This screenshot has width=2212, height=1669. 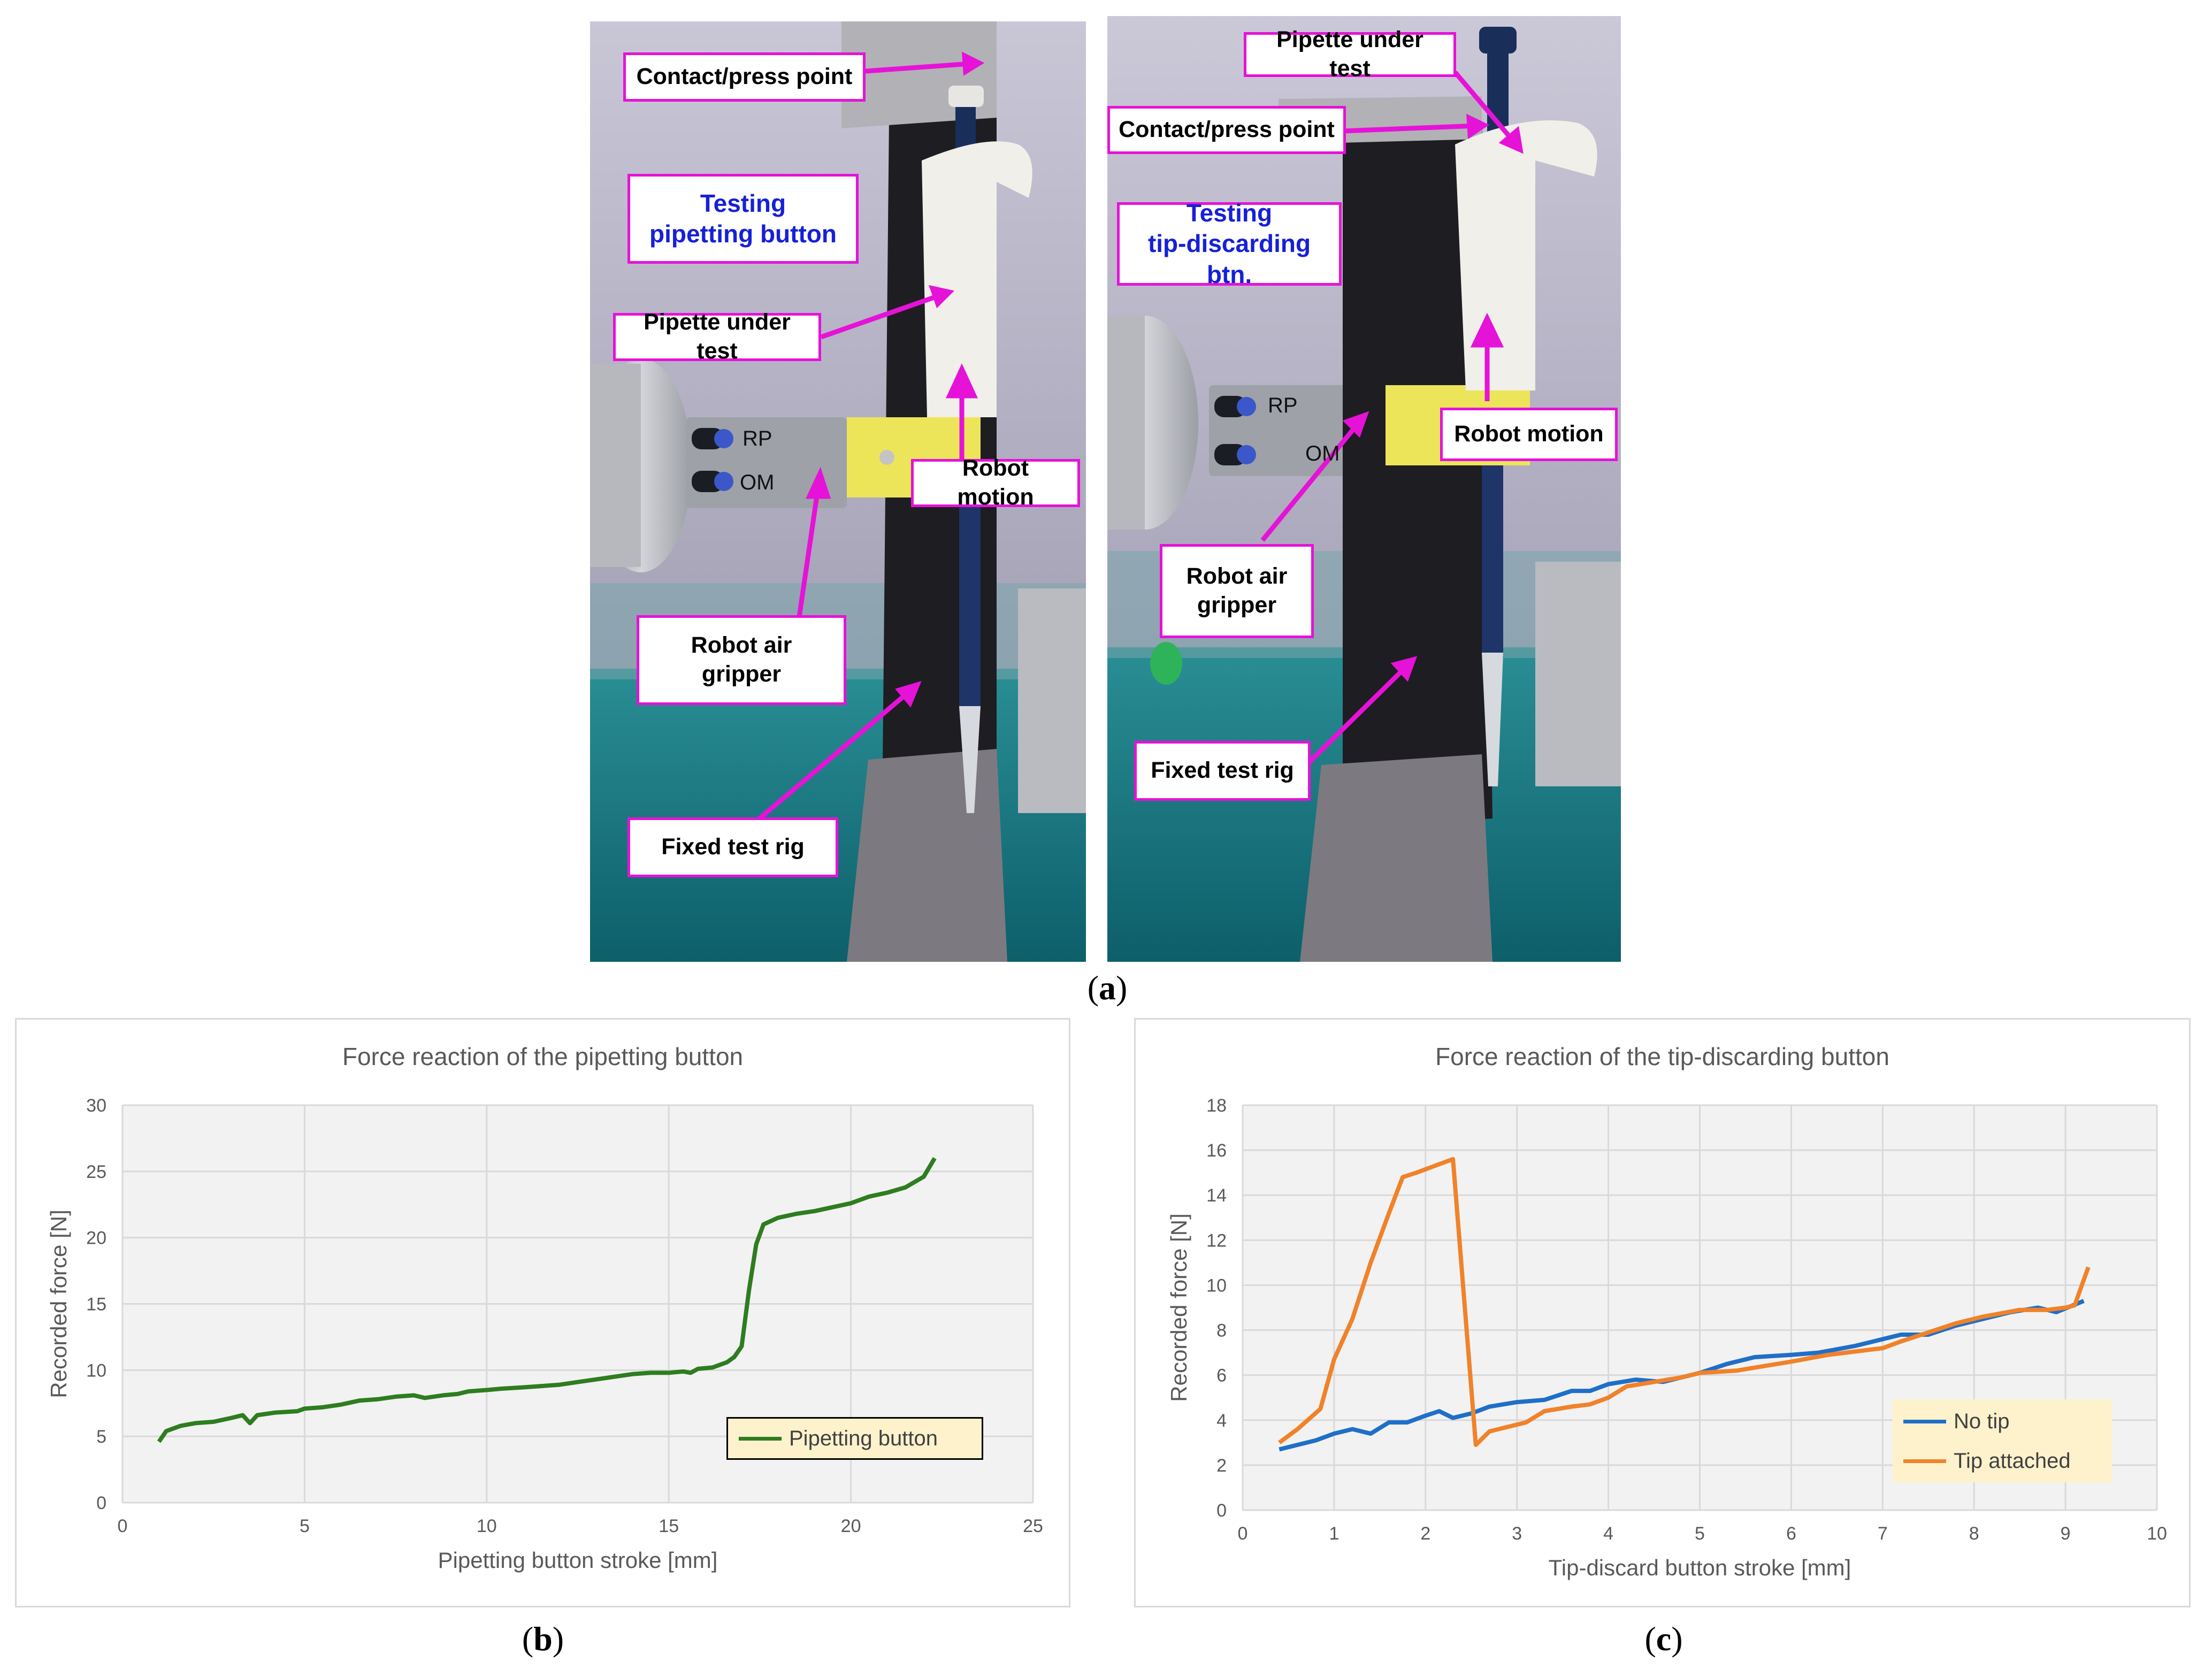 What do you see at coordinates (1425, 1533) in the screenshot?
I see `x-tick-label: 2` at bounding box center [1425, 1533].